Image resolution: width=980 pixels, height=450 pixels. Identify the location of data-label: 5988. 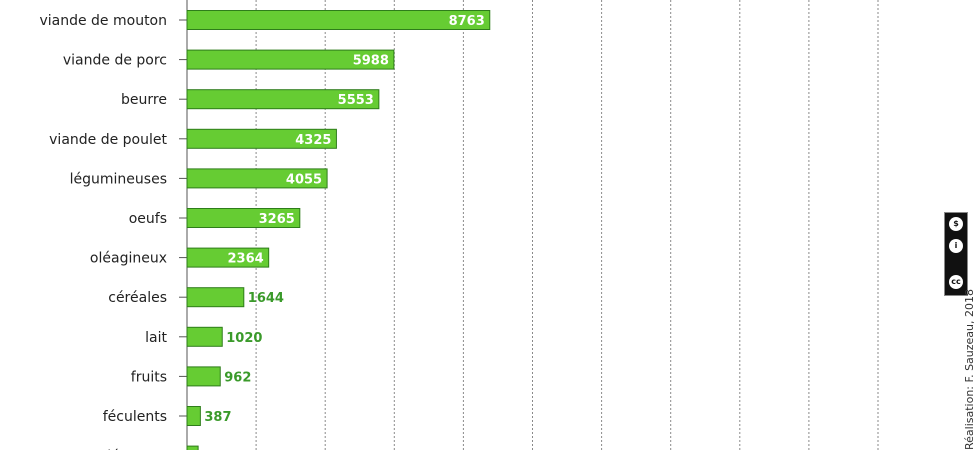
(371, 61).